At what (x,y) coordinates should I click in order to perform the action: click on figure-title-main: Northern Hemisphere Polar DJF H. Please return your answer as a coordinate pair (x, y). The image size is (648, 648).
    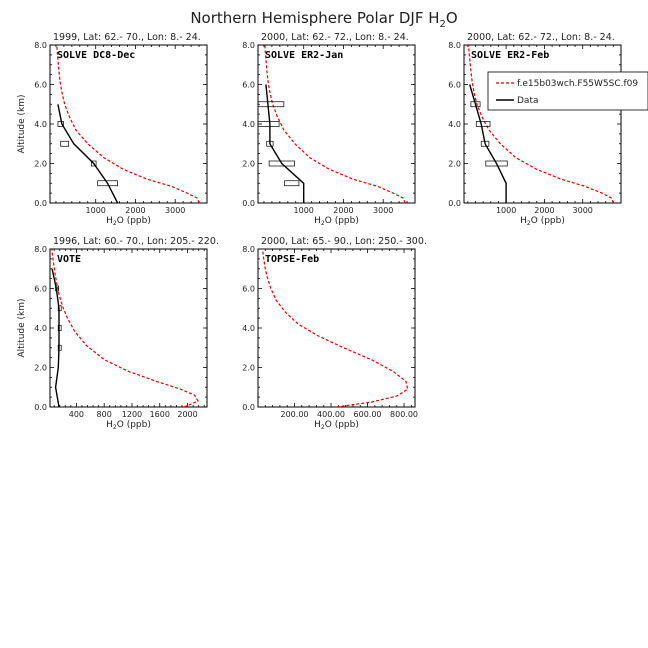
    Looking at the image, I should click on (314, 18).